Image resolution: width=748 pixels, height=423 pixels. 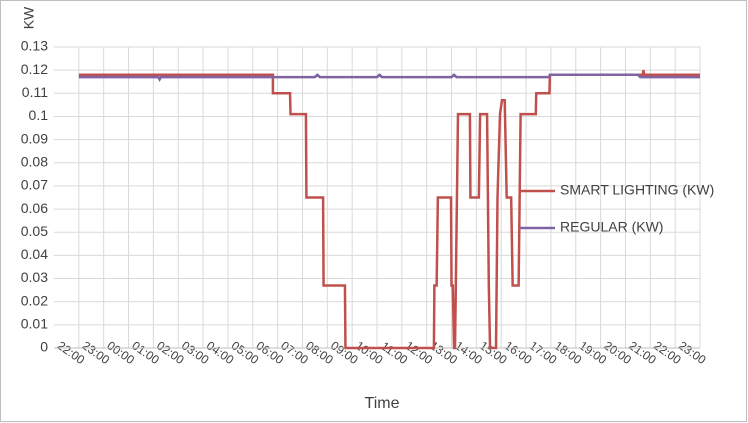 What do you see at coordinates (44, 347) in the screenshot?
I see `y-tick-label: 0` at bounding box center [44, 347].